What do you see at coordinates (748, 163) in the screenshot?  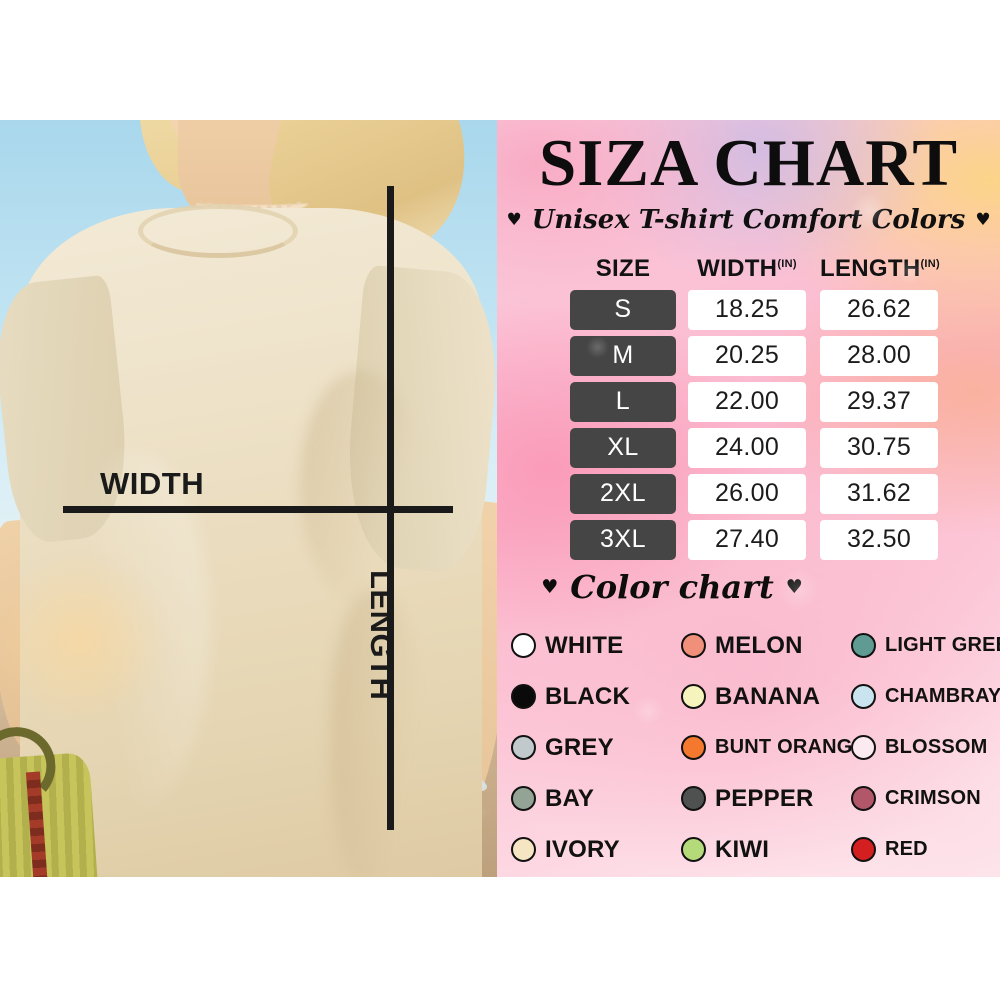 I see `page-title: SIZA CHART` at bounding box center [748, 163].